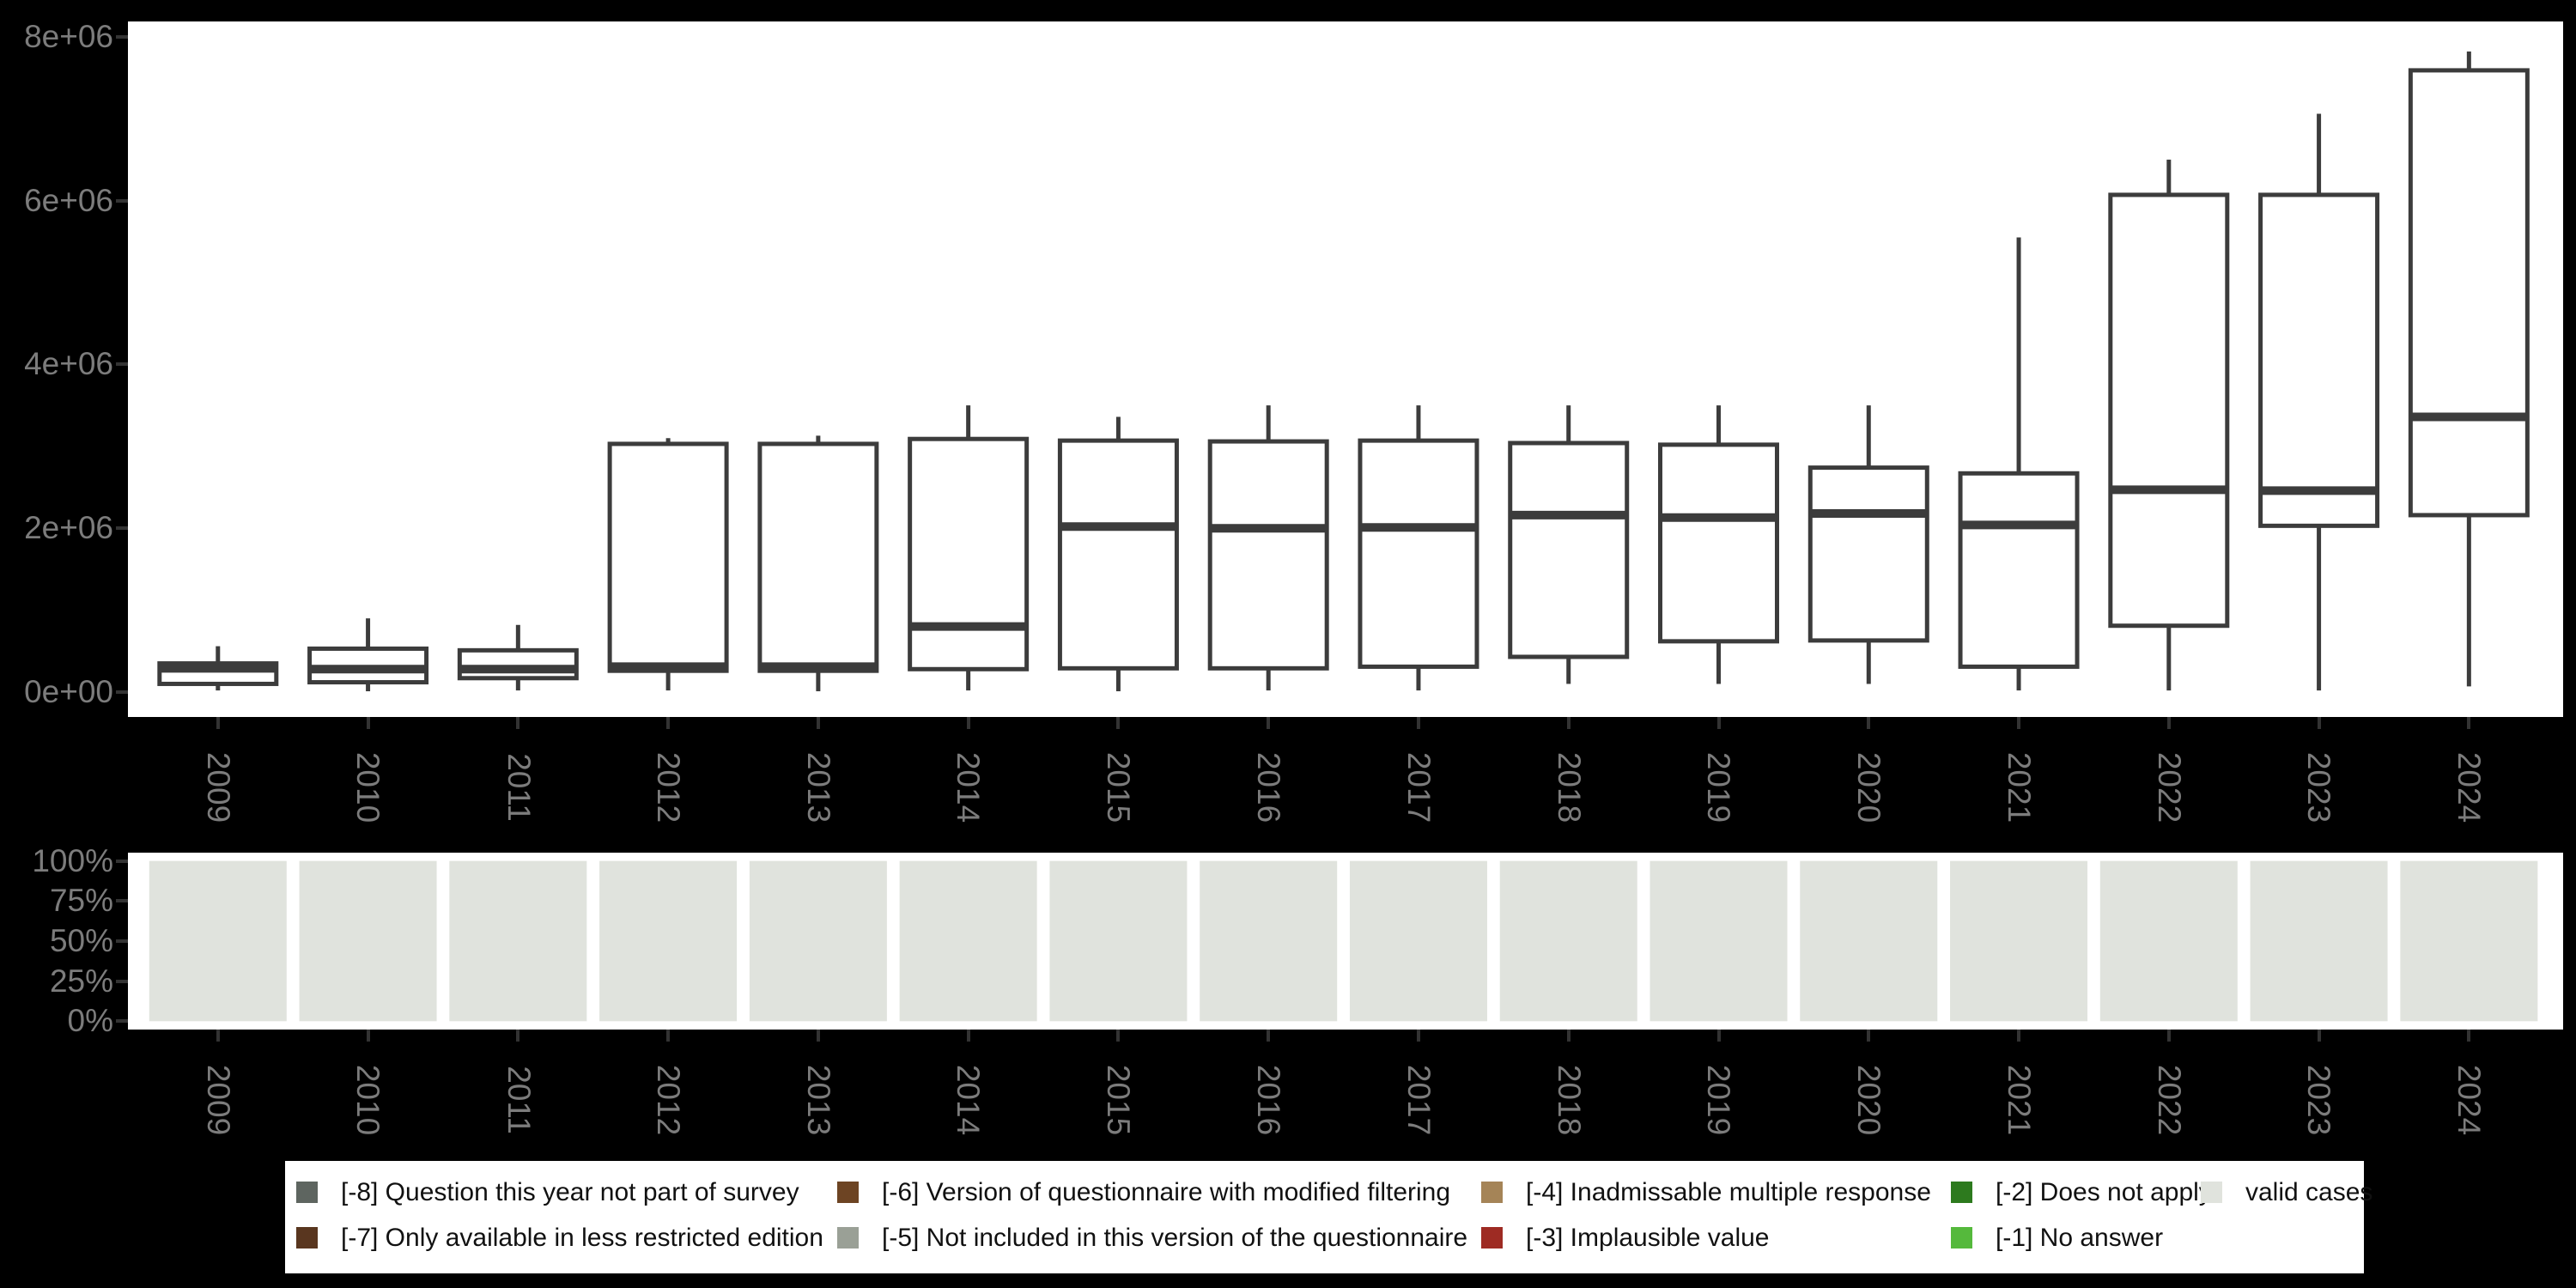 This screenshot has height=1288, width=2576. Describe the element at coordinates (2019, 570) in the screenshot. I see `boxplot-box-2021` at that location.